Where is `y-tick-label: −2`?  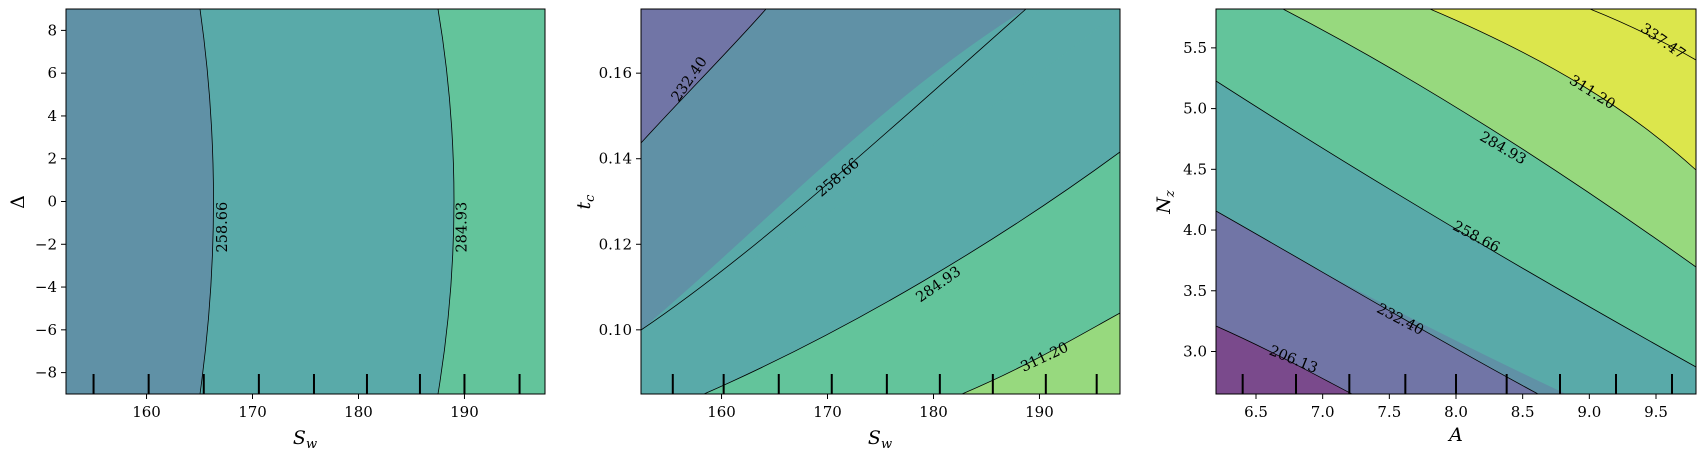
y-tick-label: −2 is located at coordinates (46, 244).